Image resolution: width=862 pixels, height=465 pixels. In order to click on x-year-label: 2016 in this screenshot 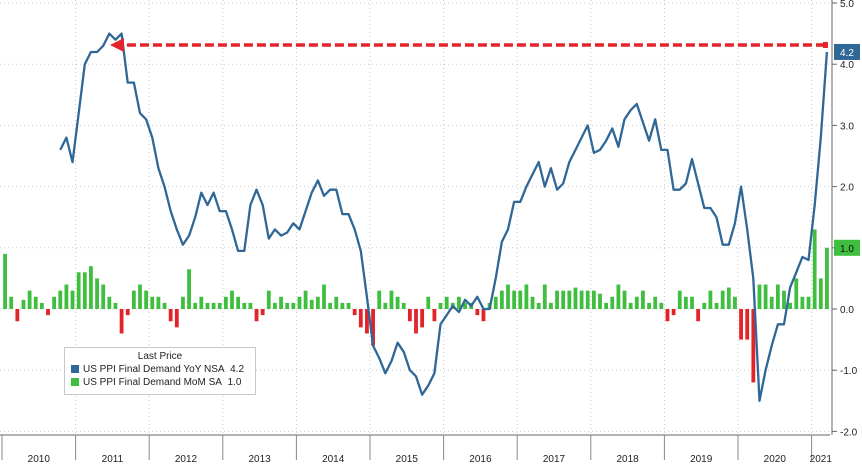, I will do `click(480, 459)`.